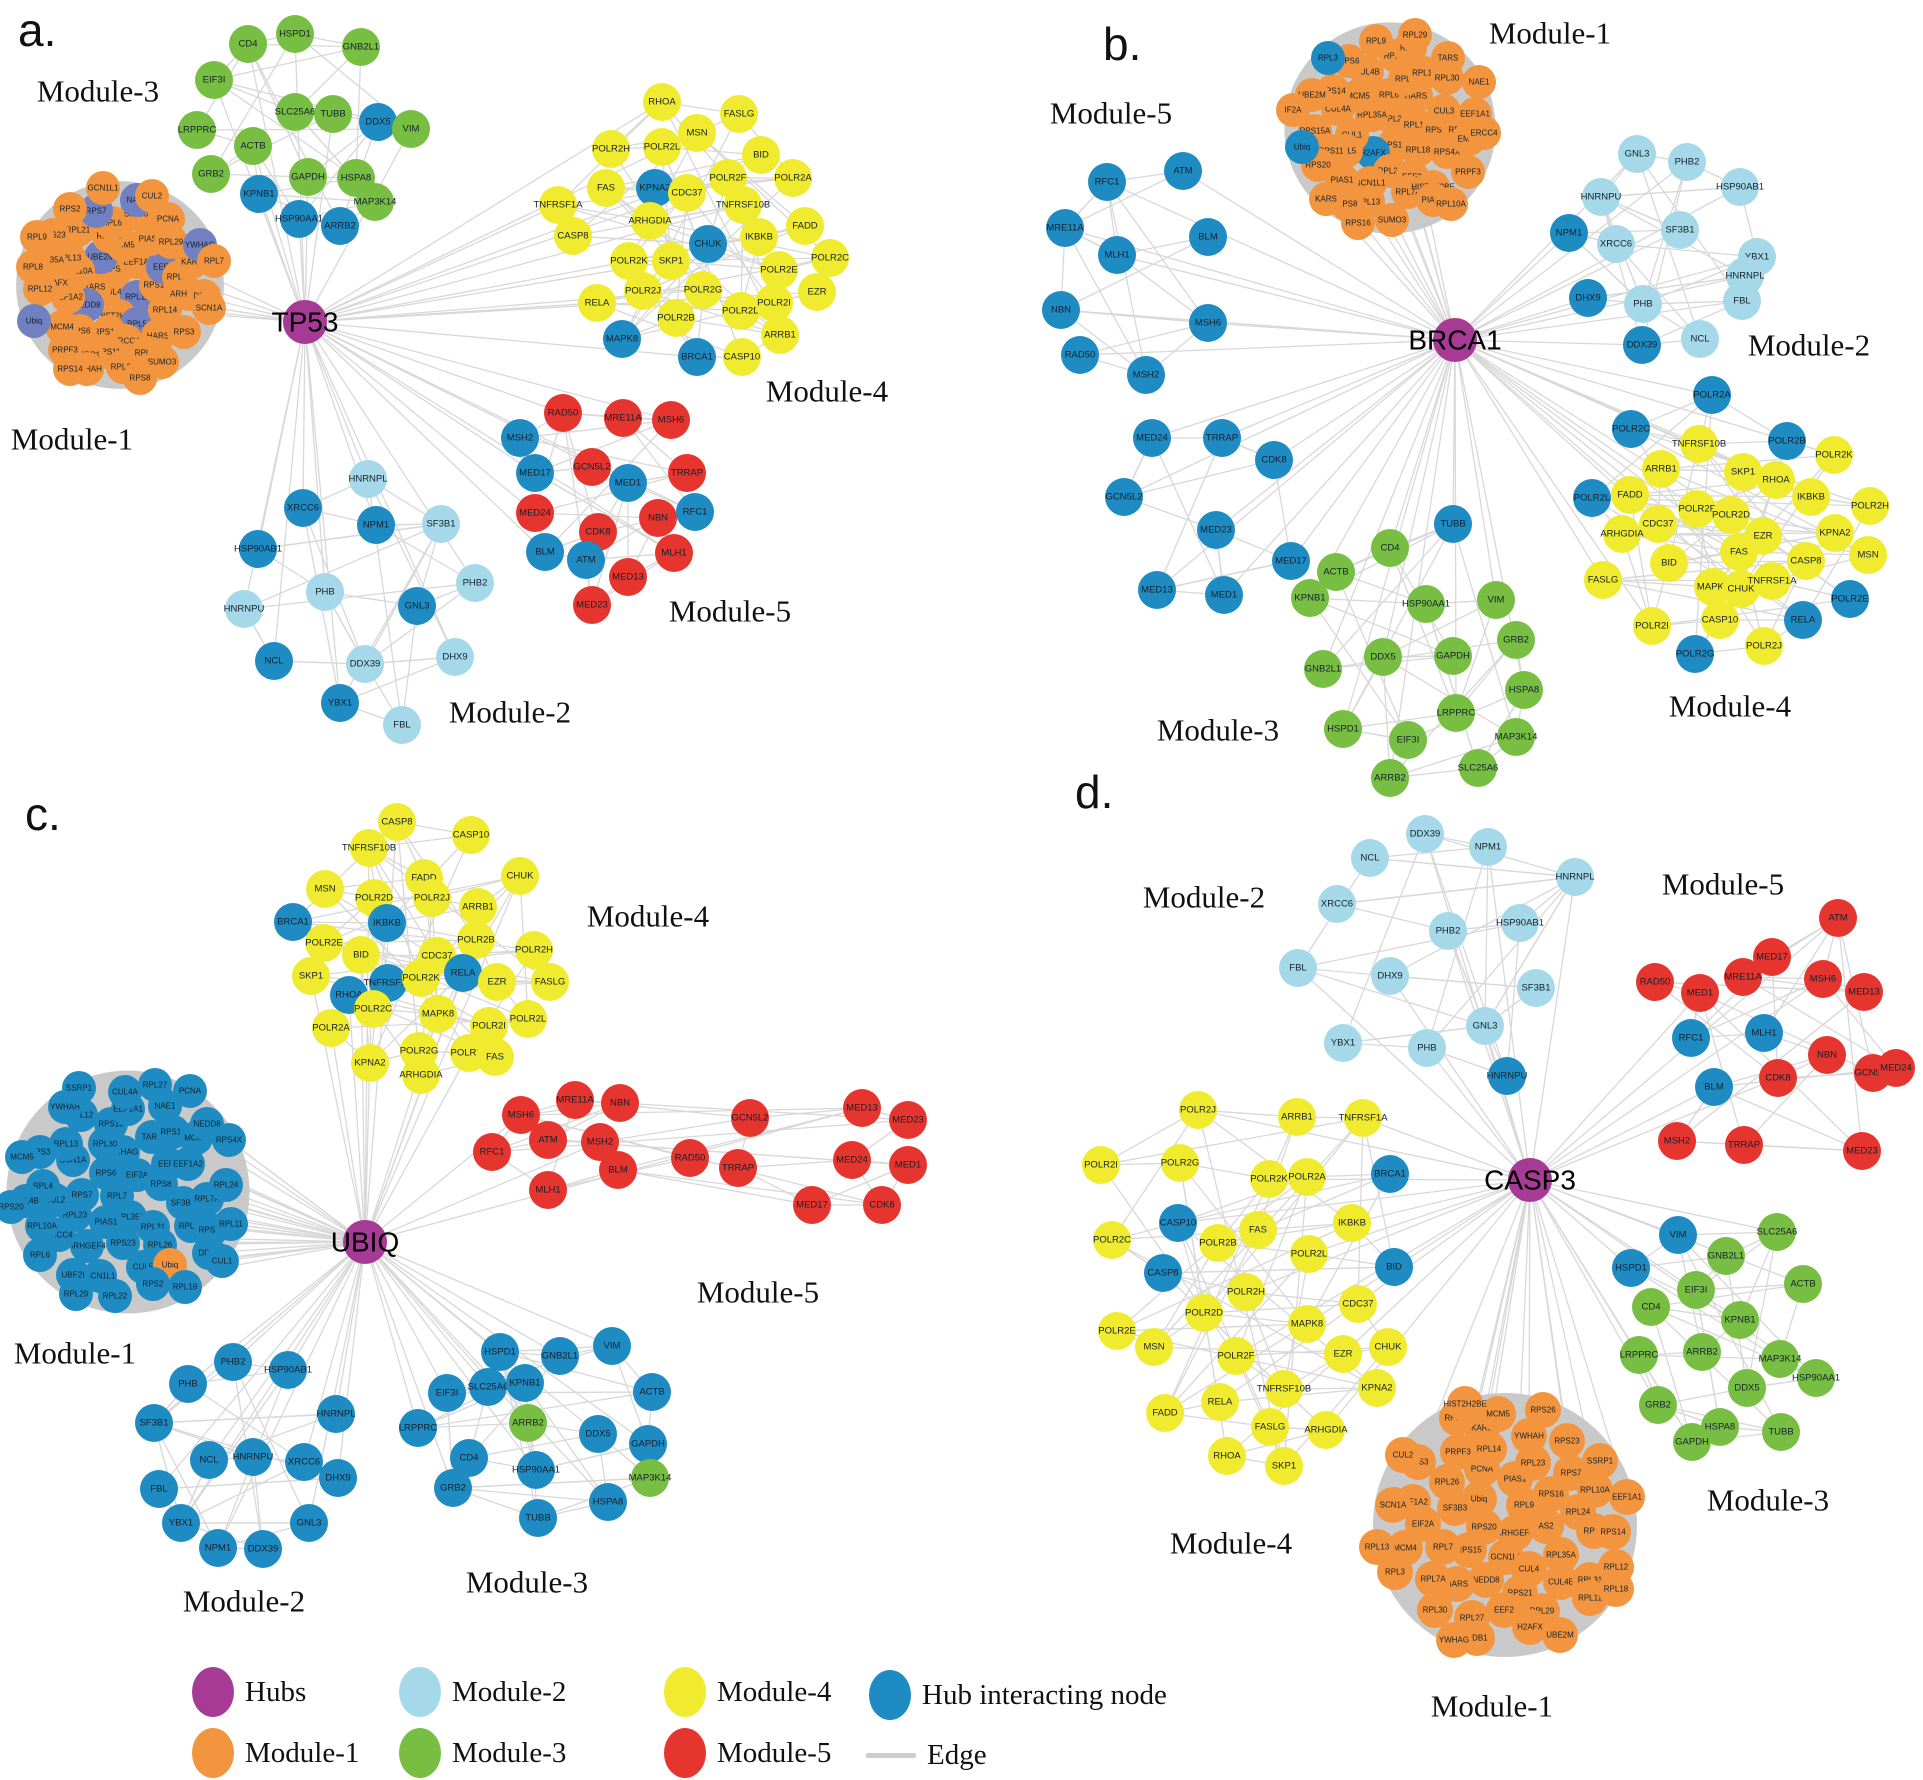  I want to click on node-DHX9: DHX9, so click(1390, 976).